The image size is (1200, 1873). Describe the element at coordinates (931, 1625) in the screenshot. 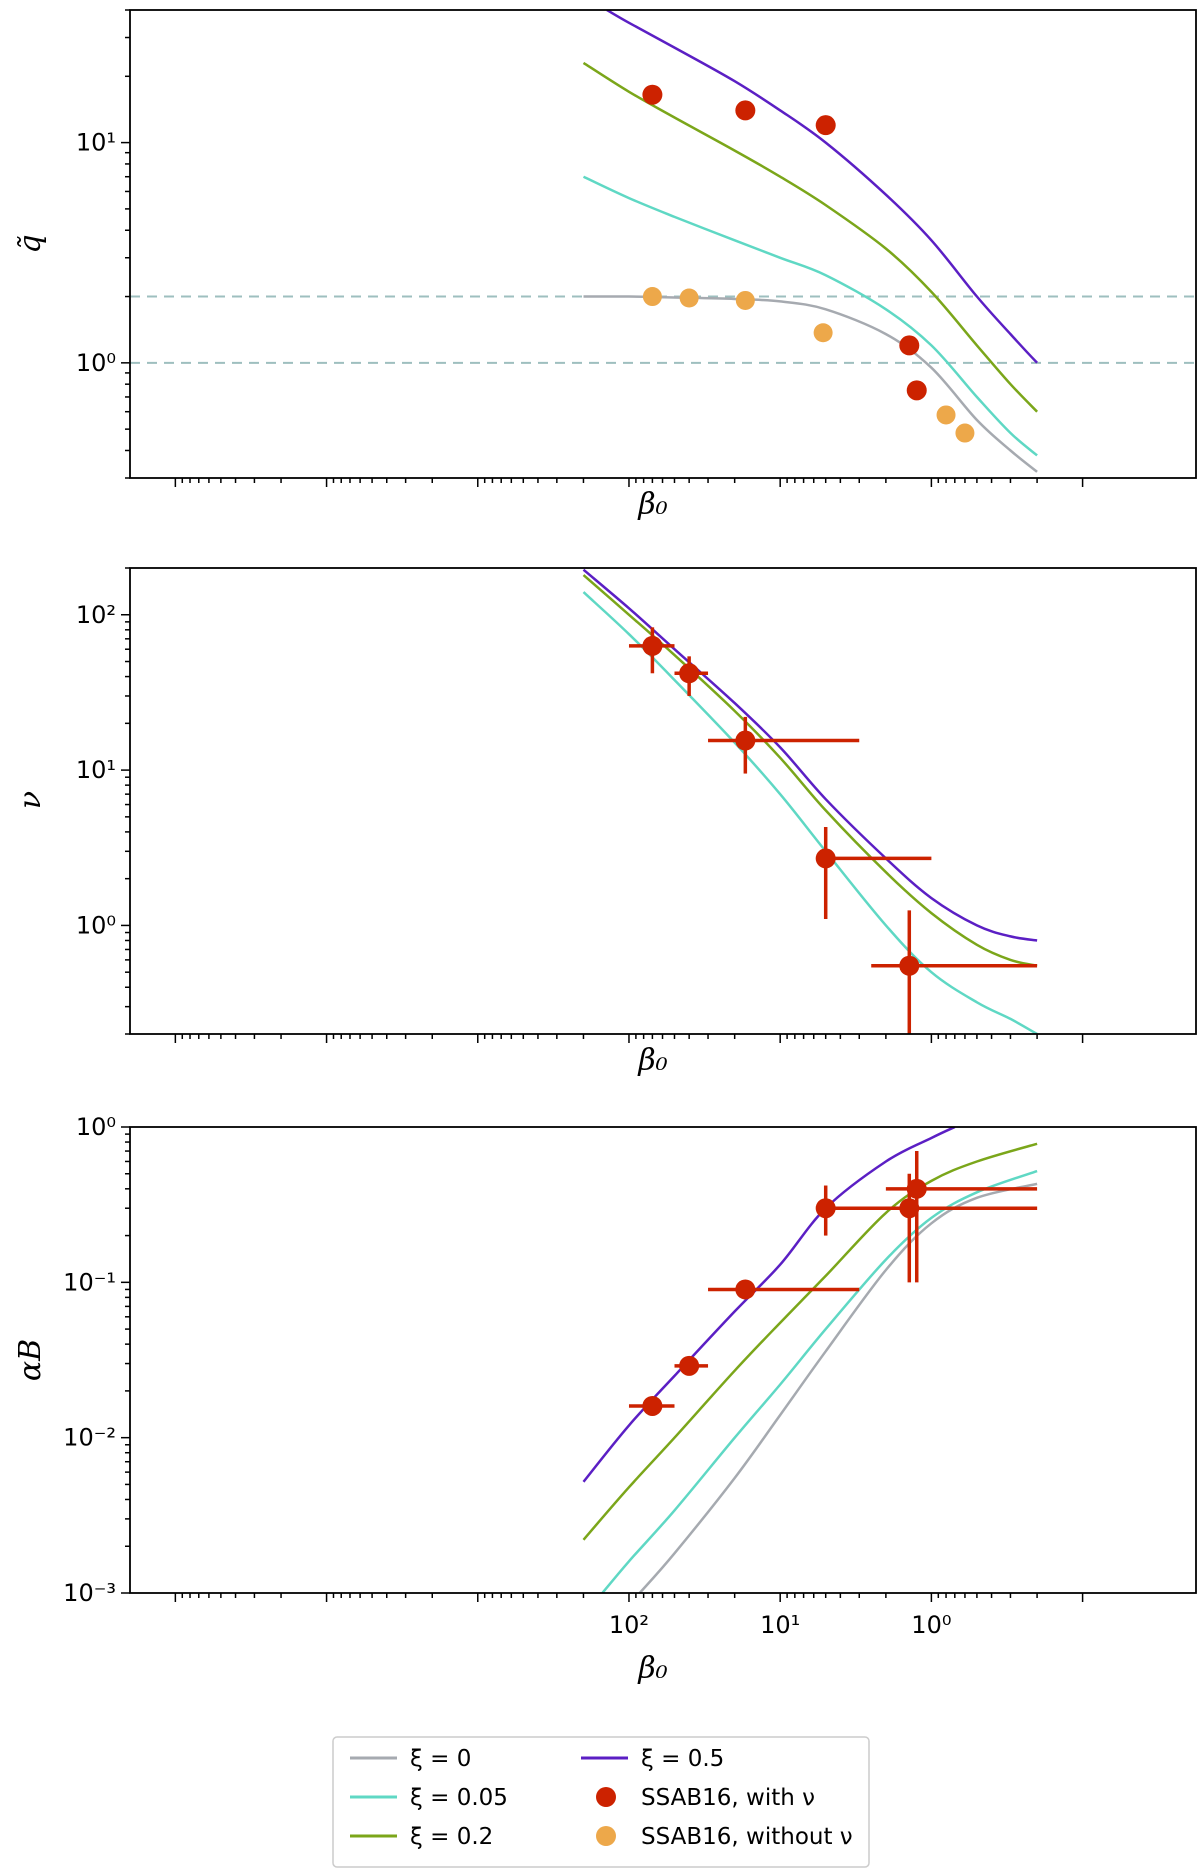

I see `x-tick-label: 10⁰` at that location.